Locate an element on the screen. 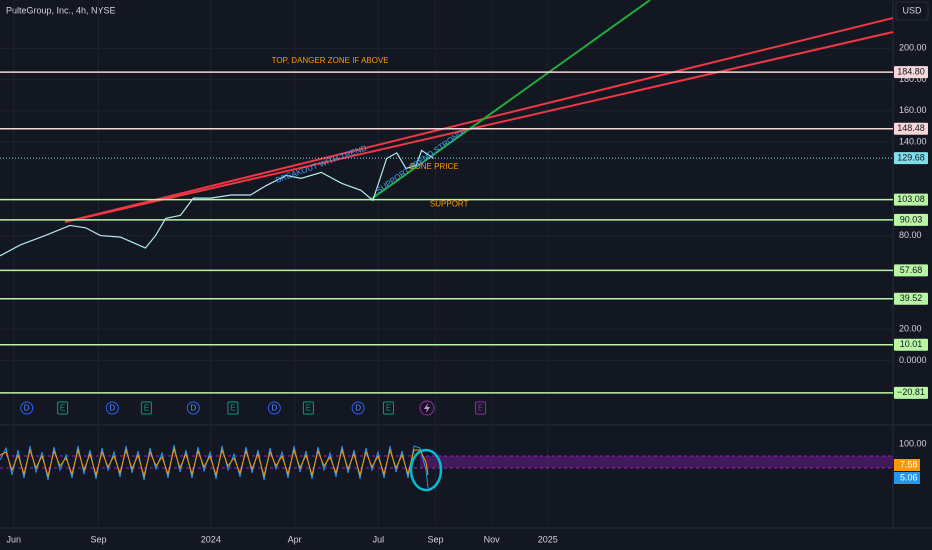 The image size is (932, 550). level-label: 129.68 is located at coordinates (911, 157).